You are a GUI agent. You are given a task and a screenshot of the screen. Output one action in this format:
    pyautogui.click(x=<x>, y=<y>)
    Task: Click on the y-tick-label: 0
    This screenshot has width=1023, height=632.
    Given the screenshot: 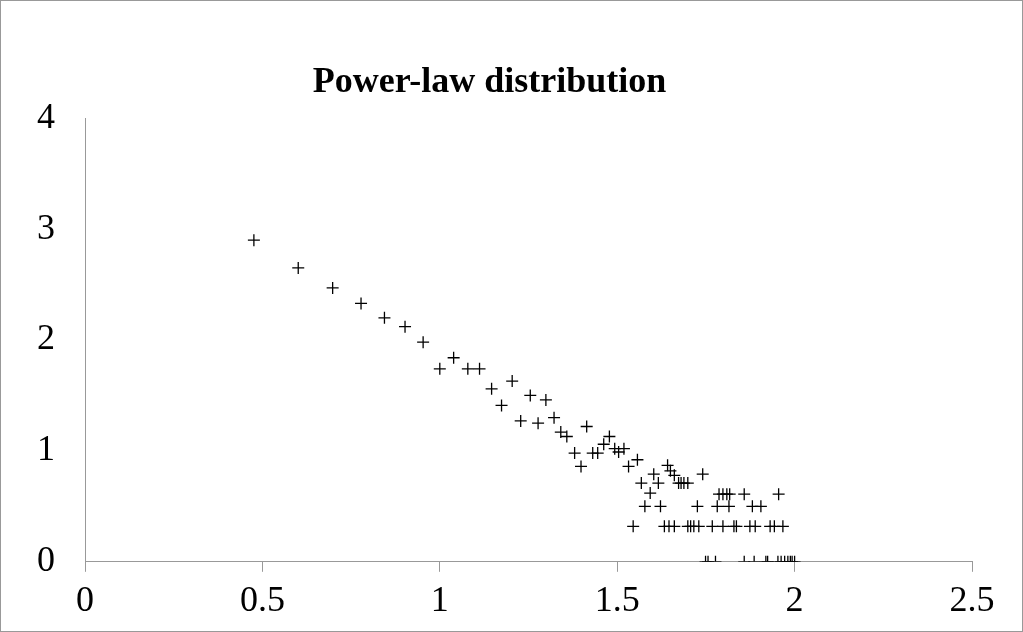 What is the action you would take?
    pyautogui.click(x=46, y=559)
    